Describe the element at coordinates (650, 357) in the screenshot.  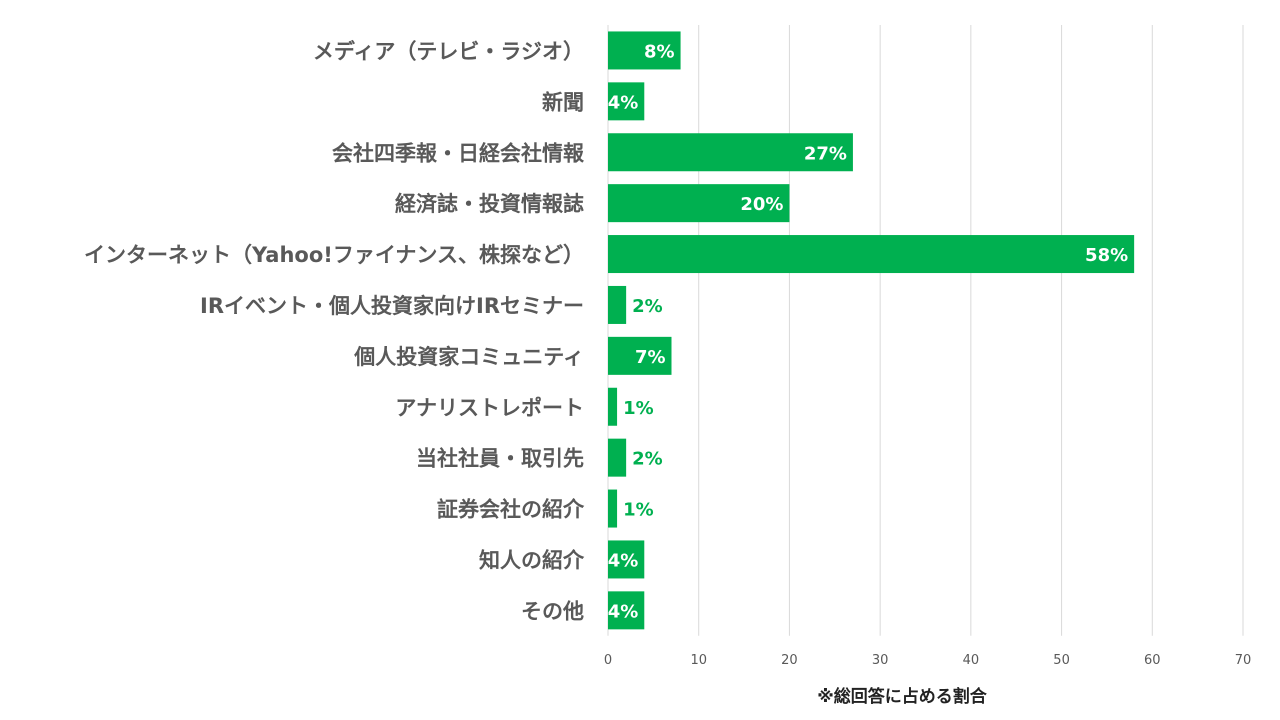
I see `bar-data-label: 7%` at that location.